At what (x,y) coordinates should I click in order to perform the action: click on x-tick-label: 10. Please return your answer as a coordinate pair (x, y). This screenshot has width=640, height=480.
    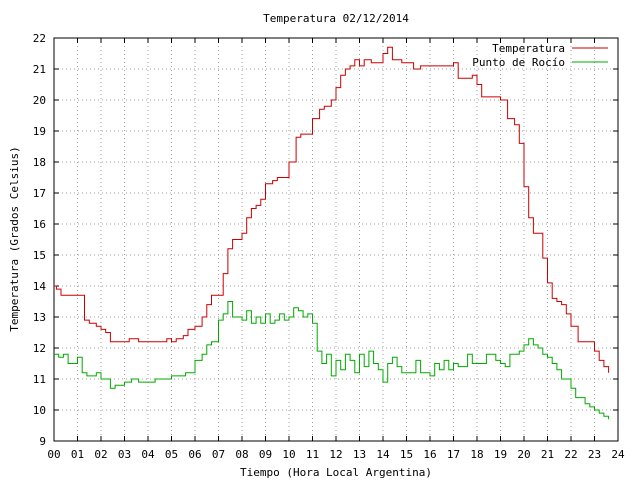
    Looking at the image, I should click on (288, 454).